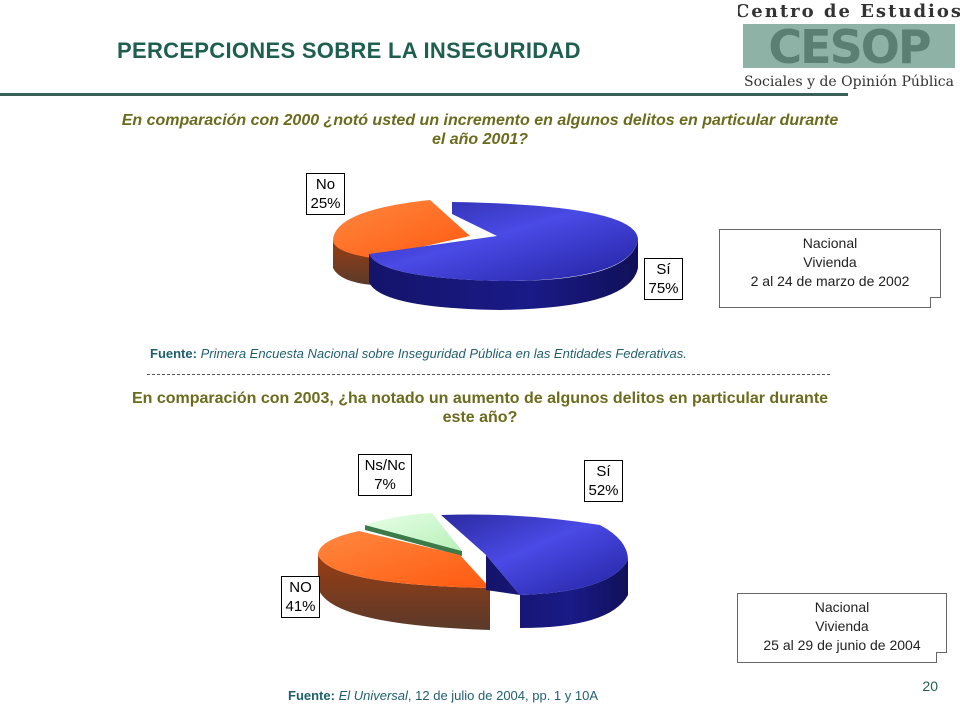  Describe the element at coordinates (173, 353) in the screenshot. I see `source-1-prefix: Fuente:` at that location.